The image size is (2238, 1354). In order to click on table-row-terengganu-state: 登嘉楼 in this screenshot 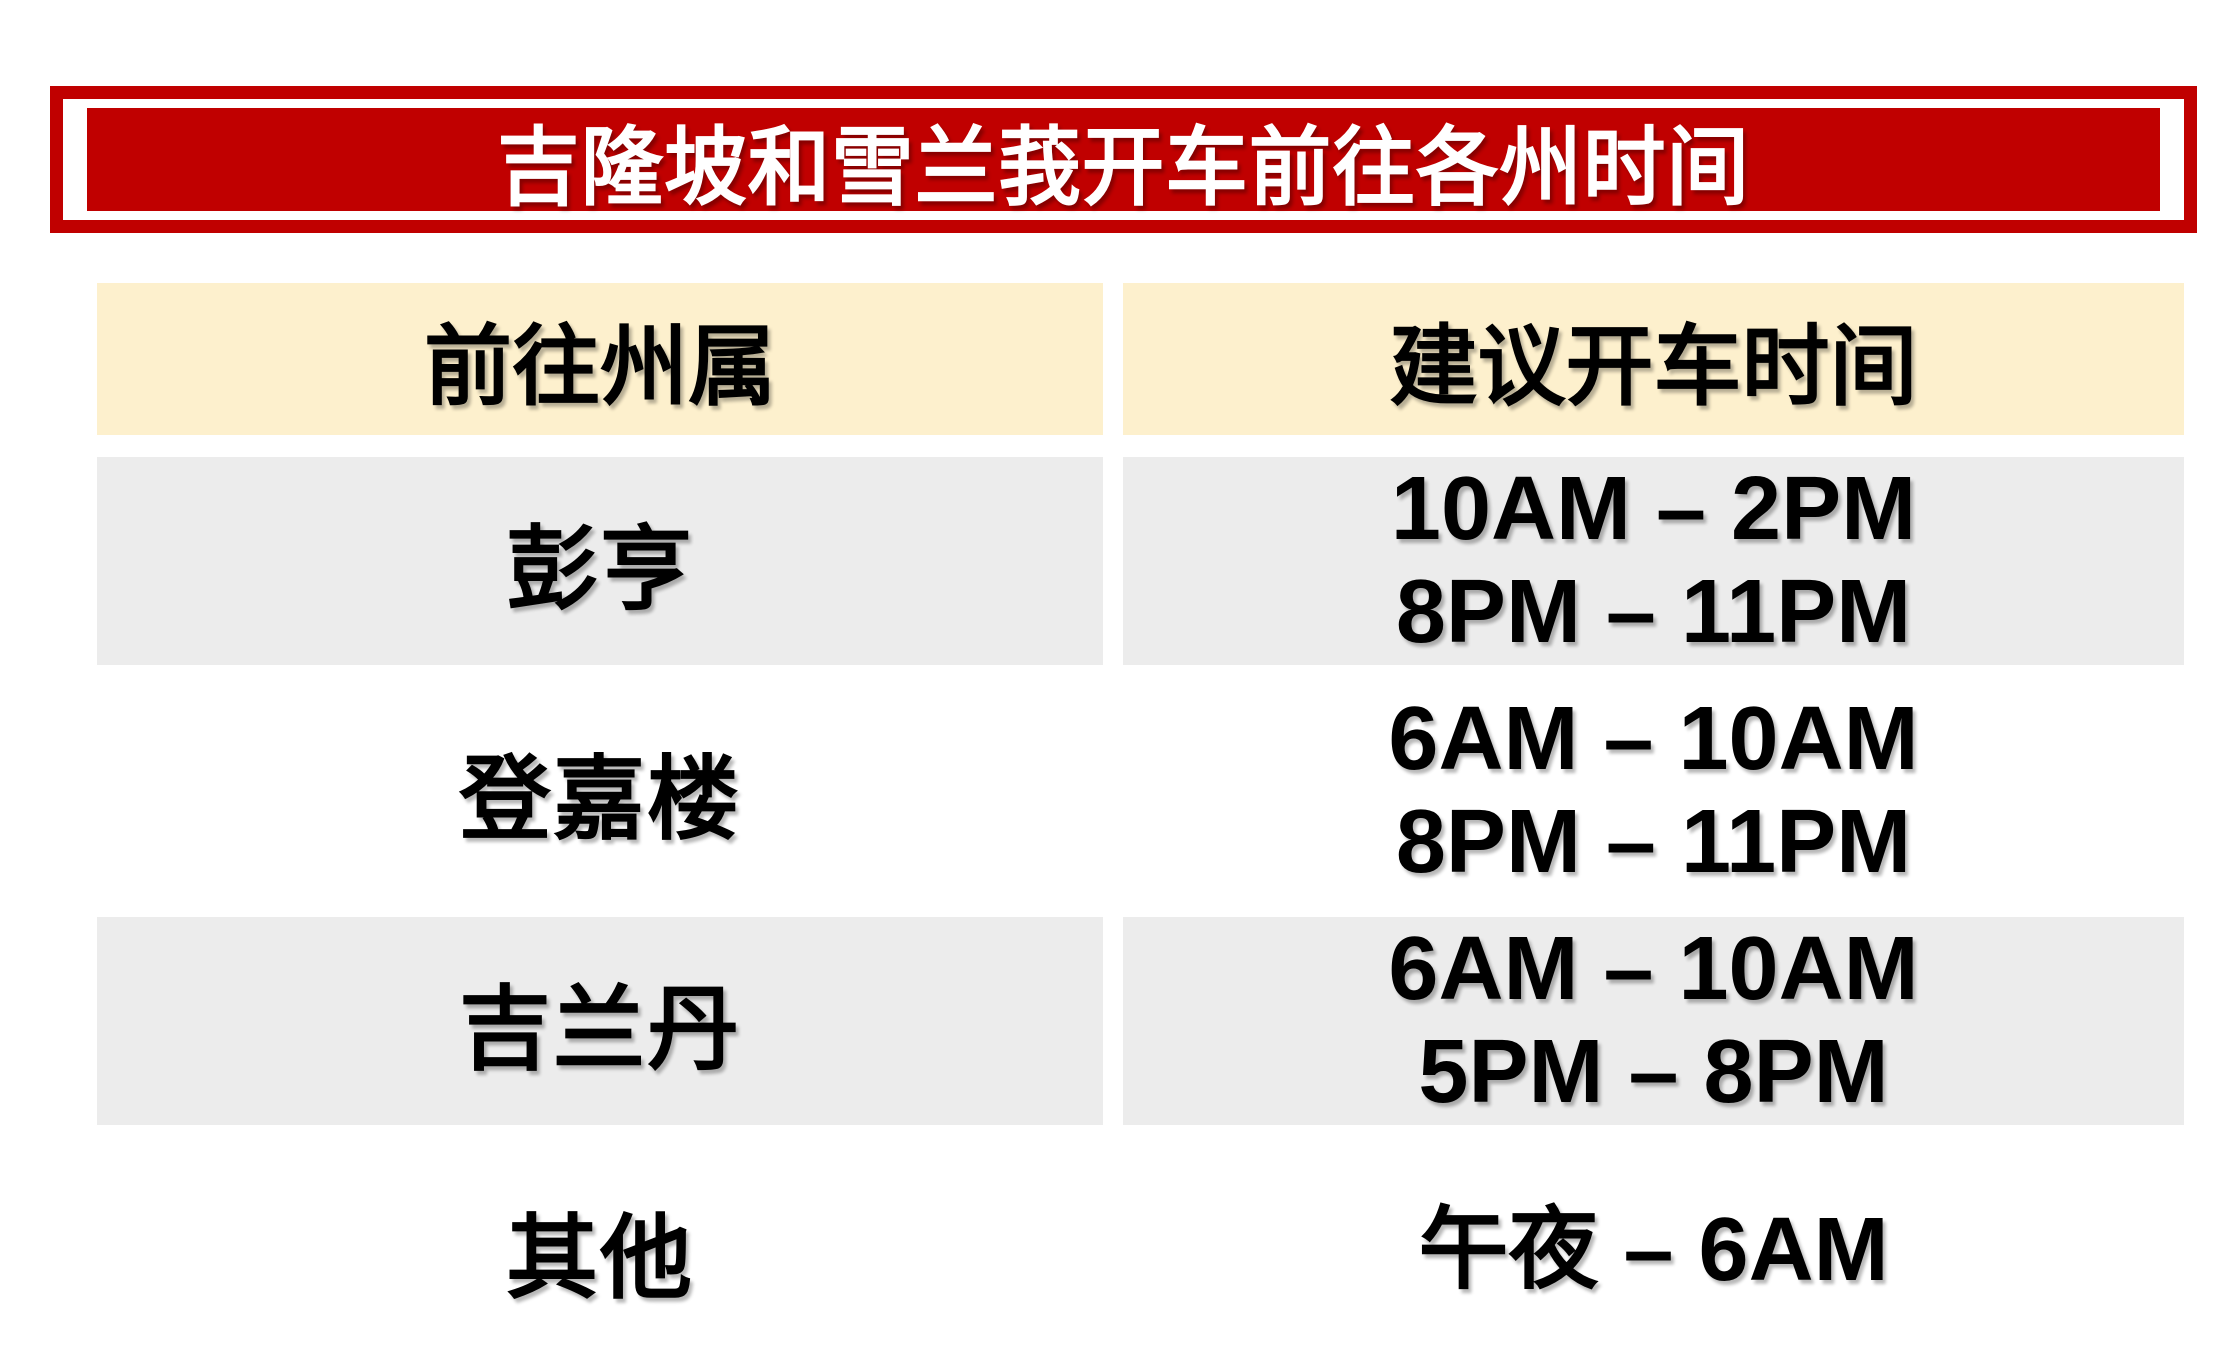, I will do `click(600, 791)`.